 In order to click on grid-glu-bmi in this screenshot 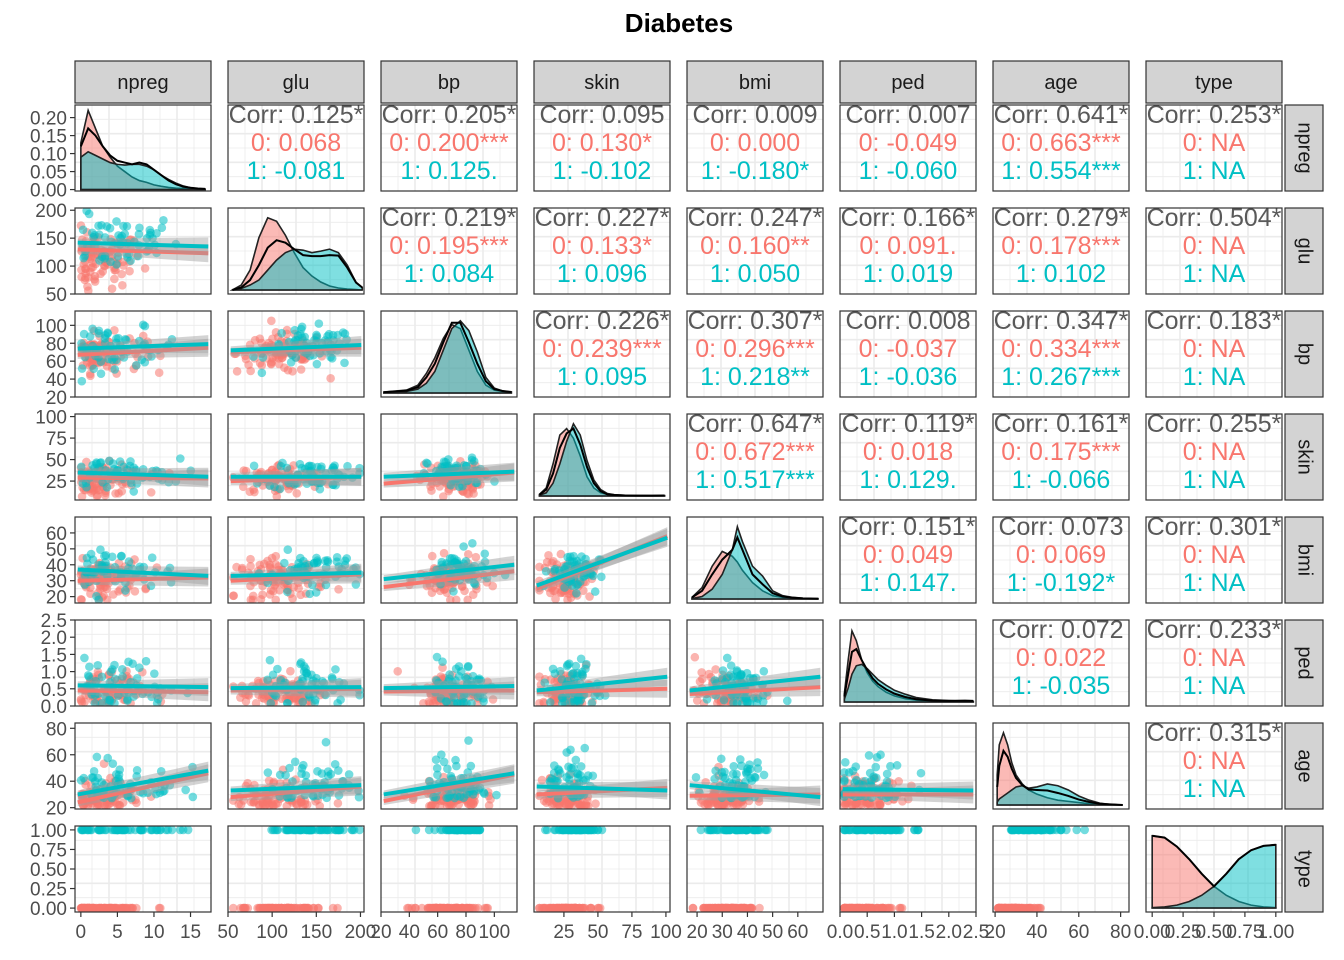, I will do `click(755, 251)`.